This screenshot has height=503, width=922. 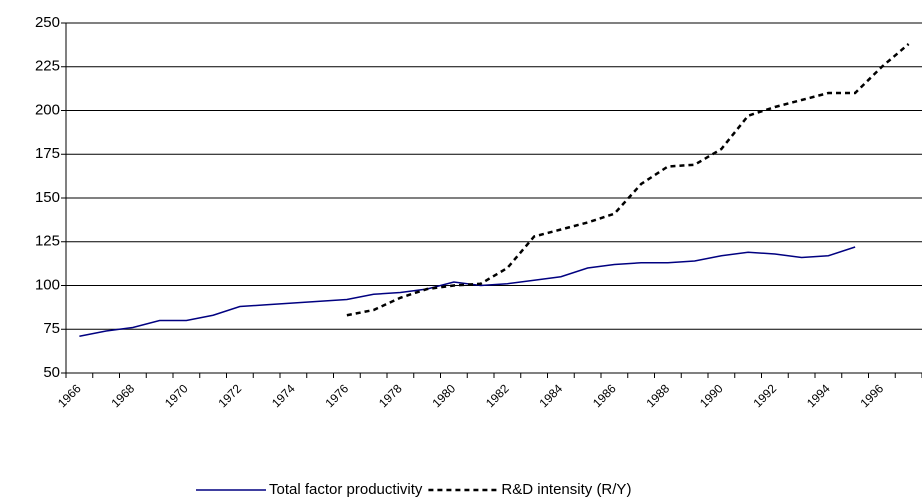 What do you see at coordinates (818, 395) in the screenshot?
I see `x-tick-label: 1994` at bounding box center [818, 395].